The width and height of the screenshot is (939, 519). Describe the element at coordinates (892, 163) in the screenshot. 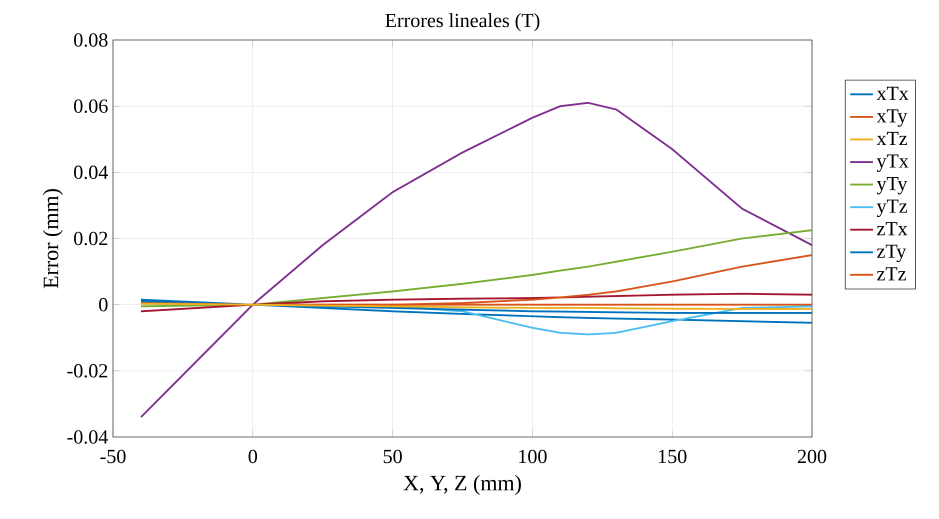

I see `legend-label: yTx` at that location.